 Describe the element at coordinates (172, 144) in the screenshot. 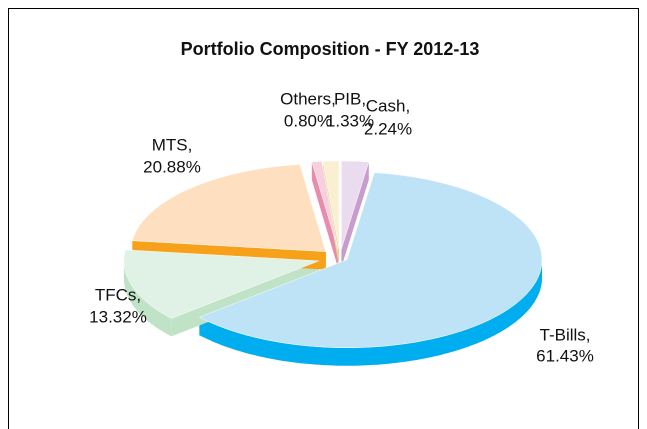

I see `slice-label: MTS,` at that location.